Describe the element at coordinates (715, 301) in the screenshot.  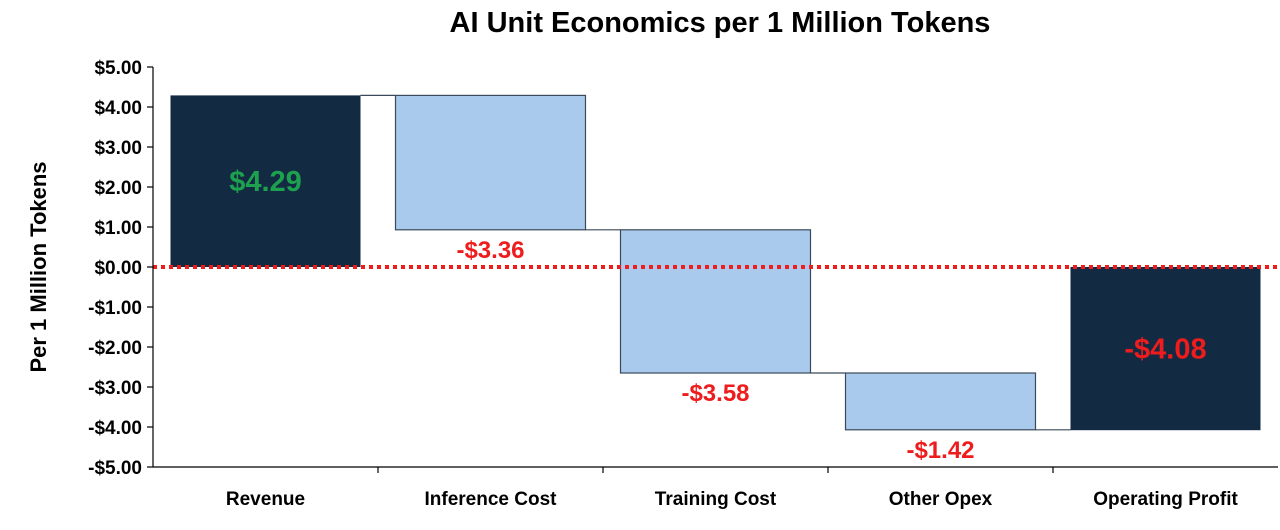
I see `bar-training-cost` at that location.